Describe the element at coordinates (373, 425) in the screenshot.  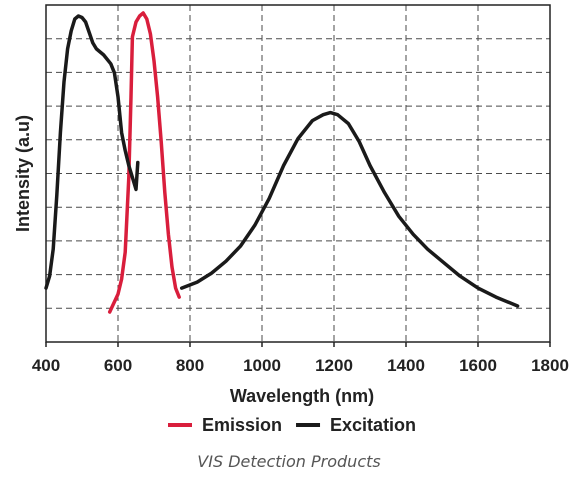
I see `legend-label-excitation: Excitation` at that location.